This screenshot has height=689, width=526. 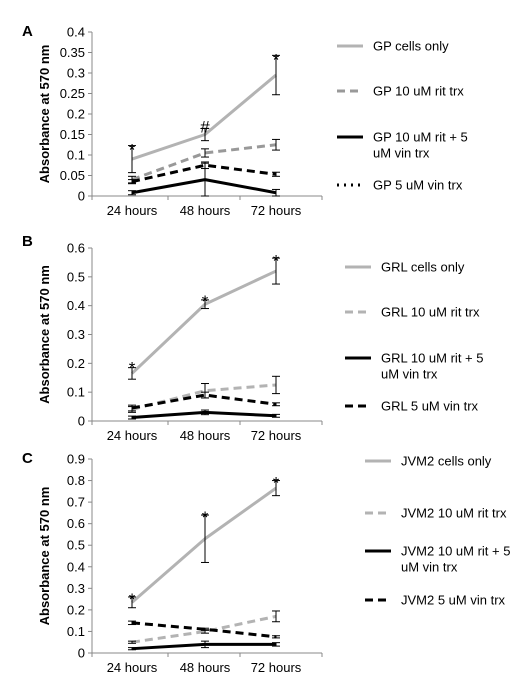 I want to click on y-tick-label: 0.25, so click(x=72, y=93).